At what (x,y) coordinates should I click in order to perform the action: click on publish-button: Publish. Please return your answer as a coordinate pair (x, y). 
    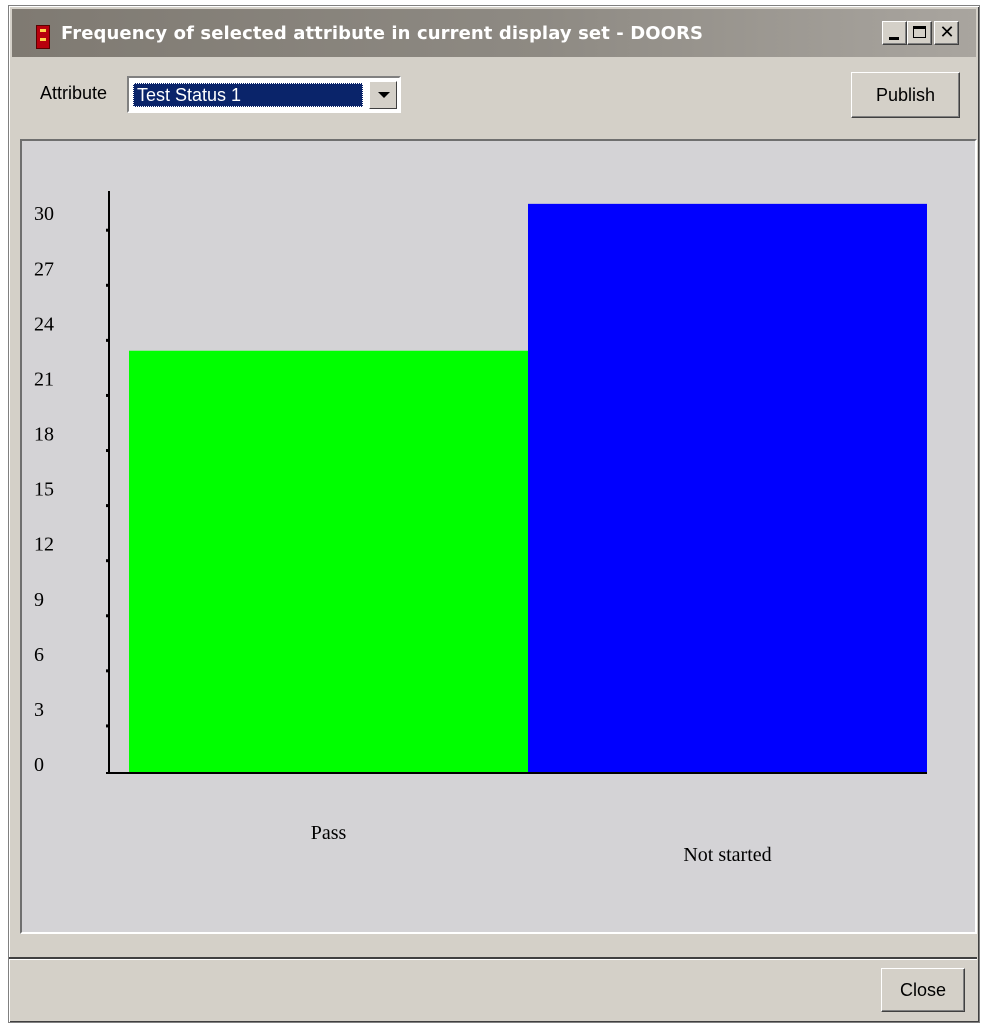
    Looking at the image, I should click on (905, 95).